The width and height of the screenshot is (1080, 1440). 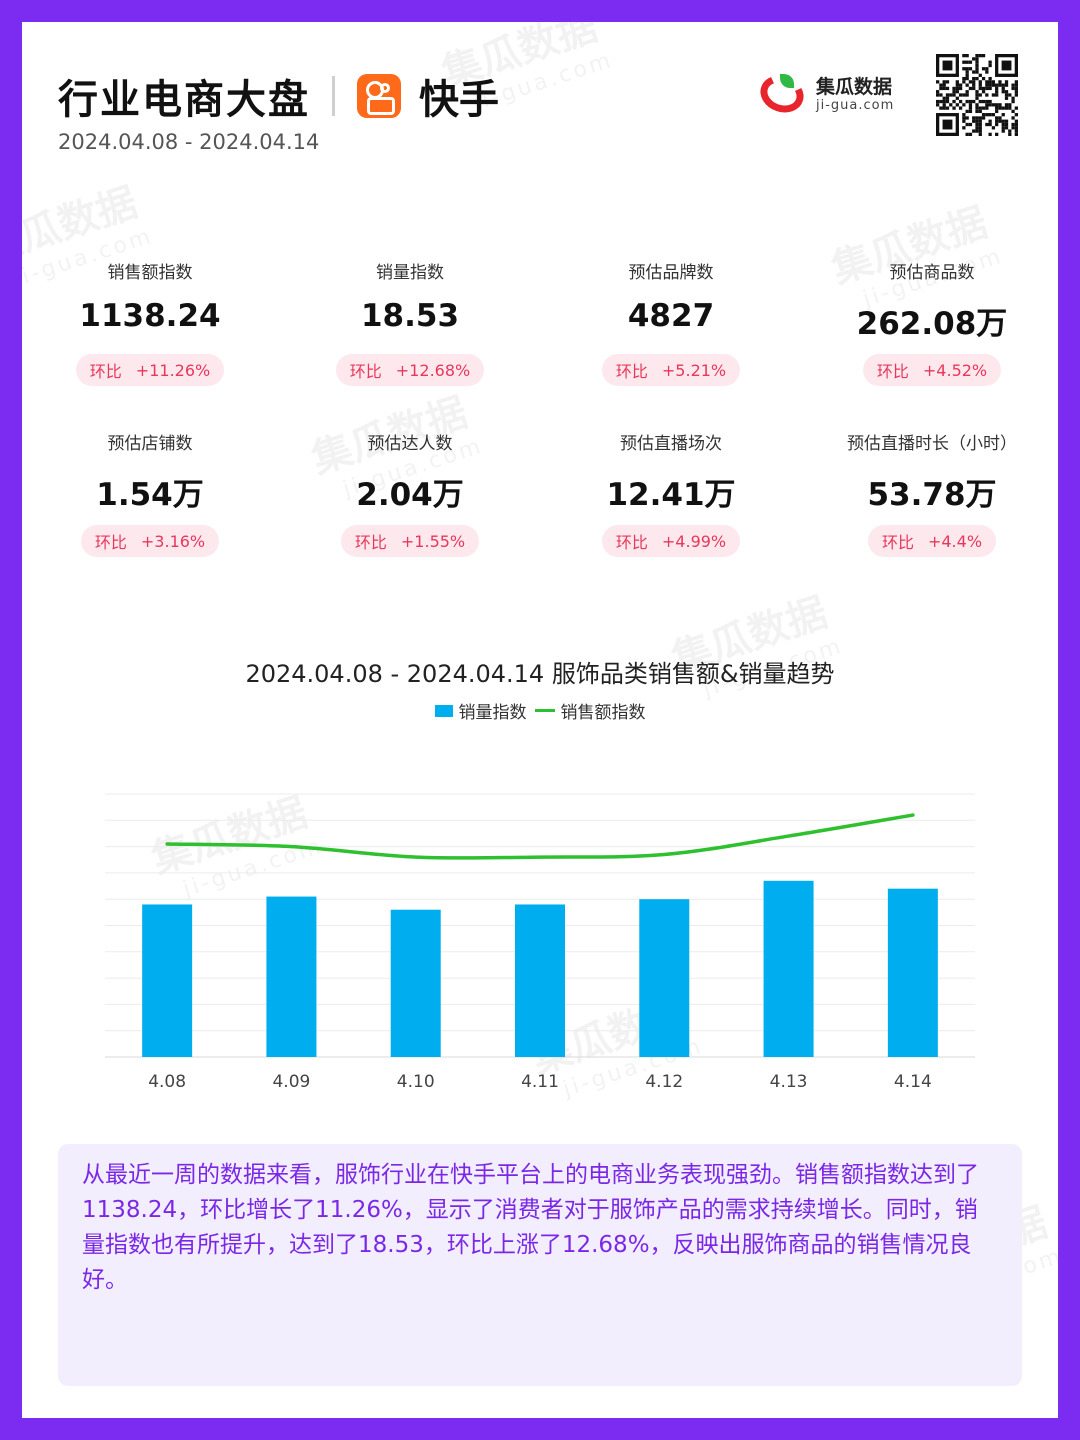 I want to click on metric-label: 预估达人数, so click(x=410, y=444).